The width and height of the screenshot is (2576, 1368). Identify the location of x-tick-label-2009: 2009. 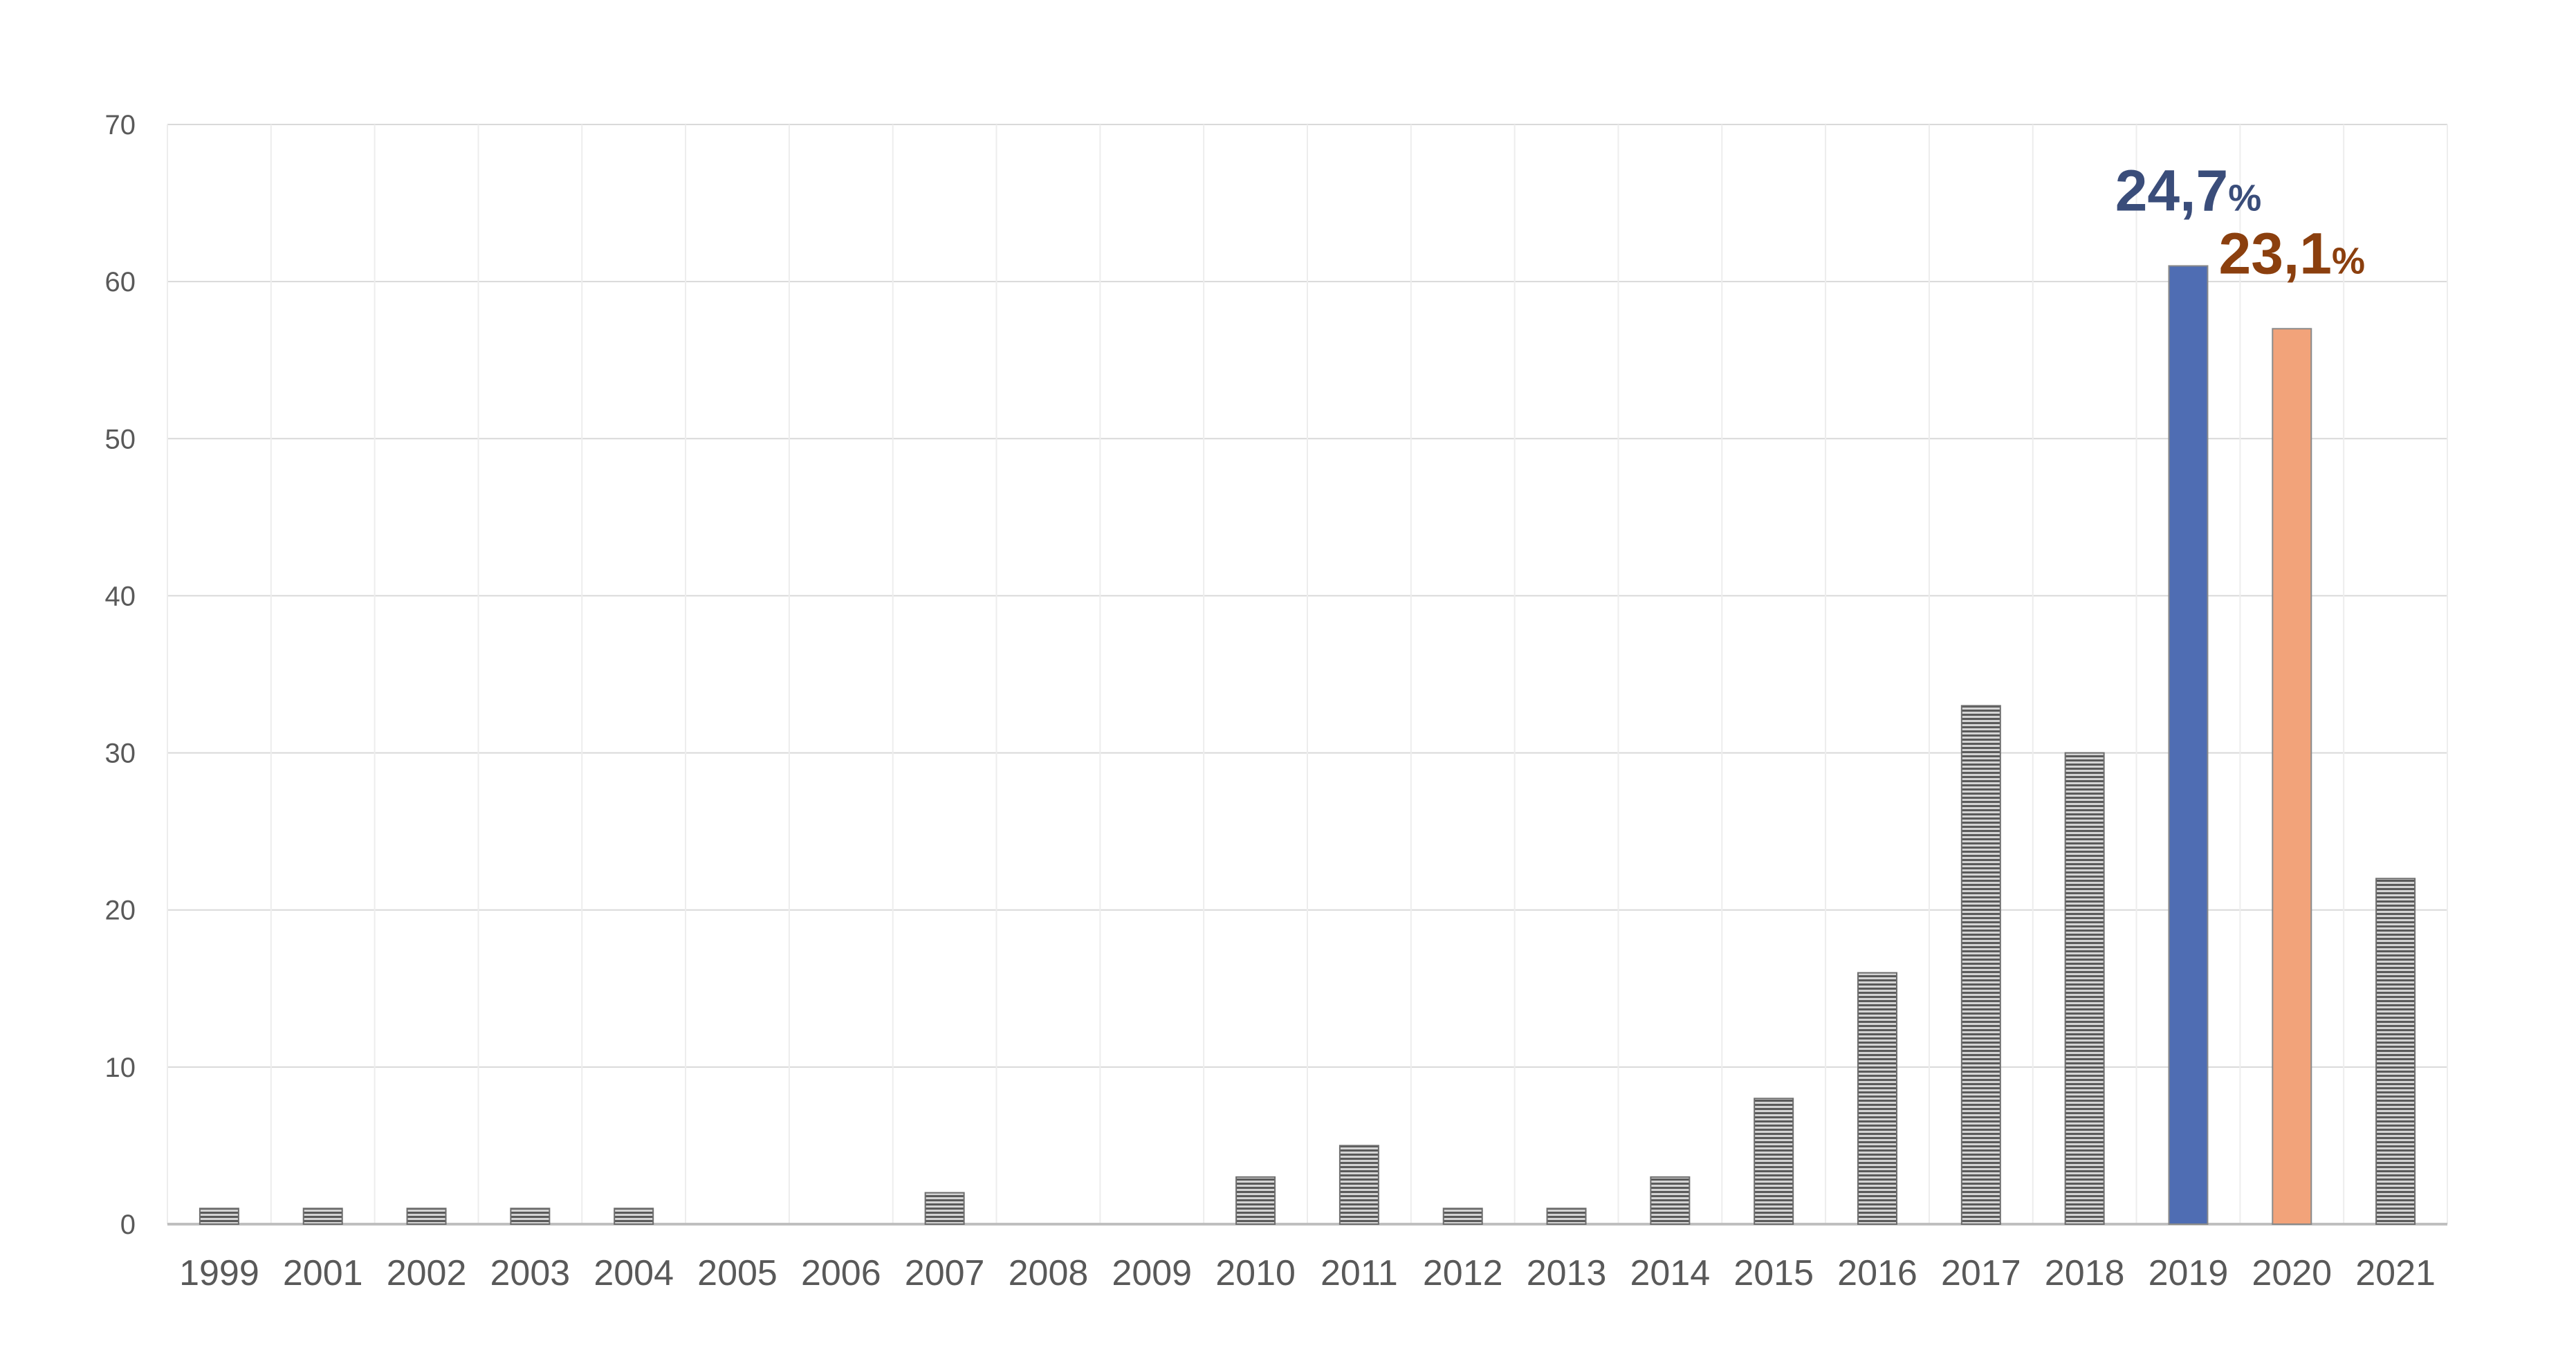
(1152, 1273).